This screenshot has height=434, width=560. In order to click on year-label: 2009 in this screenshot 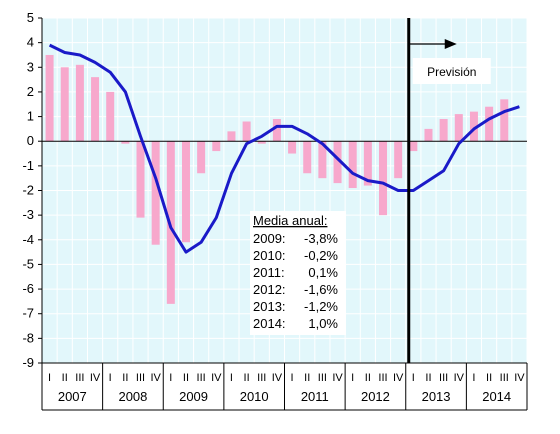, I will do `click(193, 396)`.